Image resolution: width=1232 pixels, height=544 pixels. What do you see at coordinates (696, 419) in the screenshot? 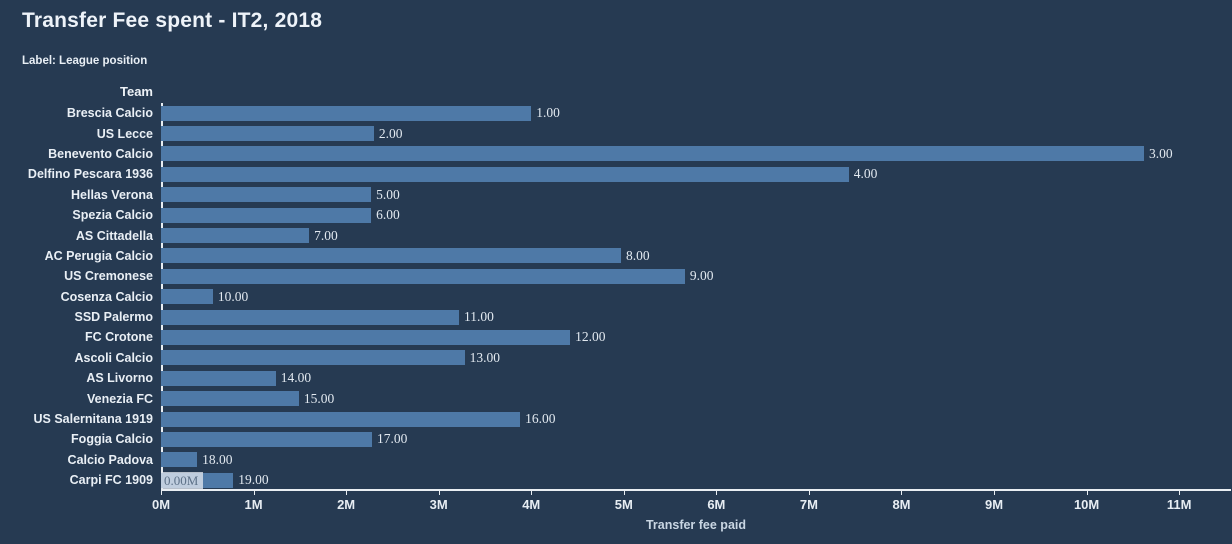
I see `bar-track: 16.00` at bounding box center [696, 419].